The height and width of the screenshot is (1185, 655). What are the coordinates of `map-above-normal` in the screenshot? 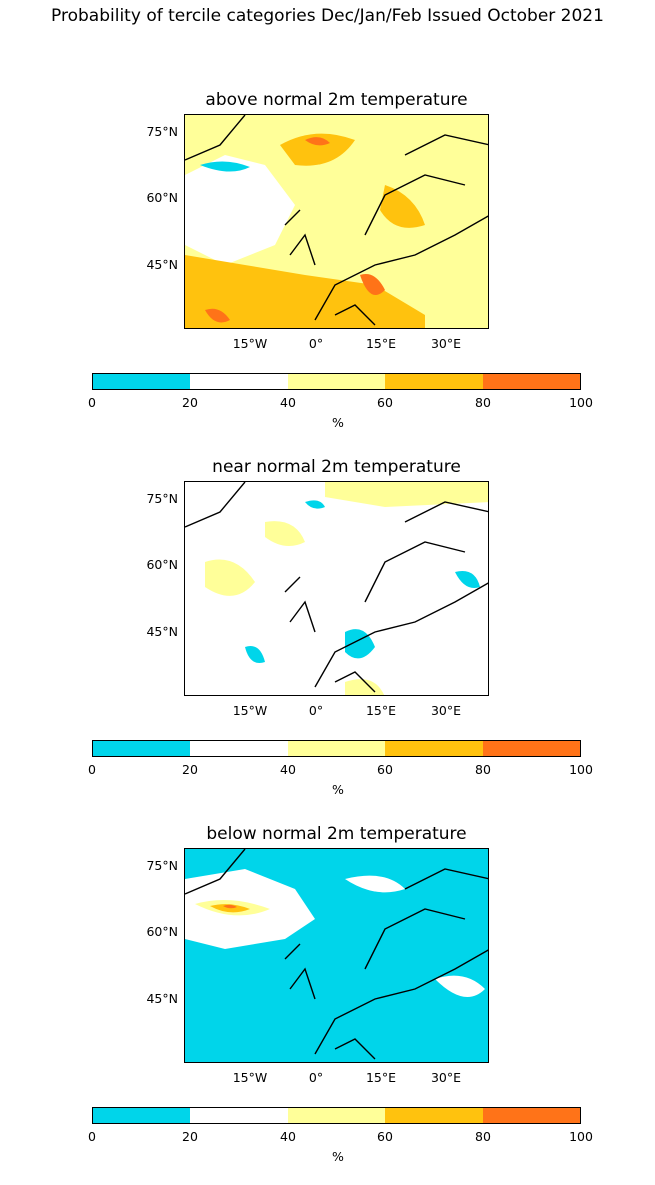 It's located at (336, 221).